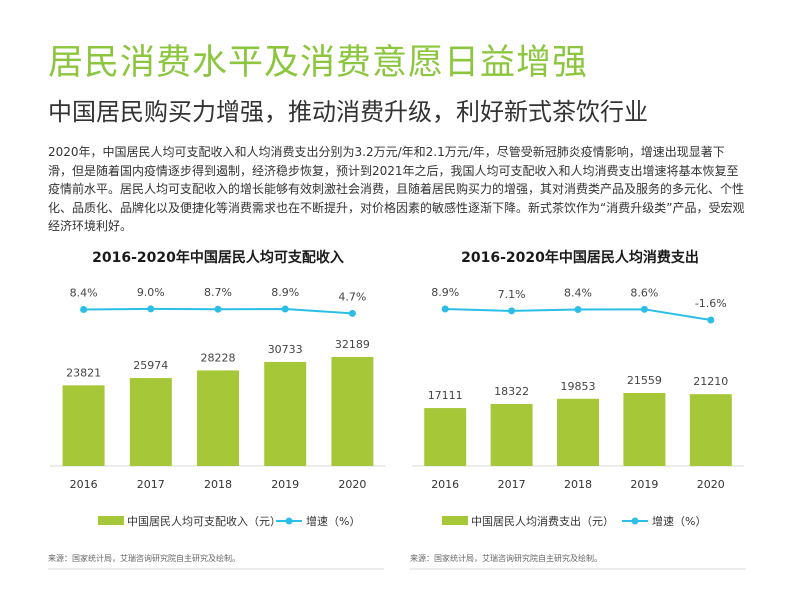  I want to click on bar-group: 23821 25974 28228 30733 32189, so click(218, 402).